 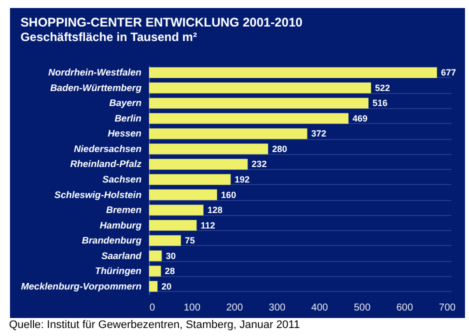 What do you see at coordinates (124, 210) in the screenshot?
I see `y-tick-label: Bremen` at bounding box center [124, 210].